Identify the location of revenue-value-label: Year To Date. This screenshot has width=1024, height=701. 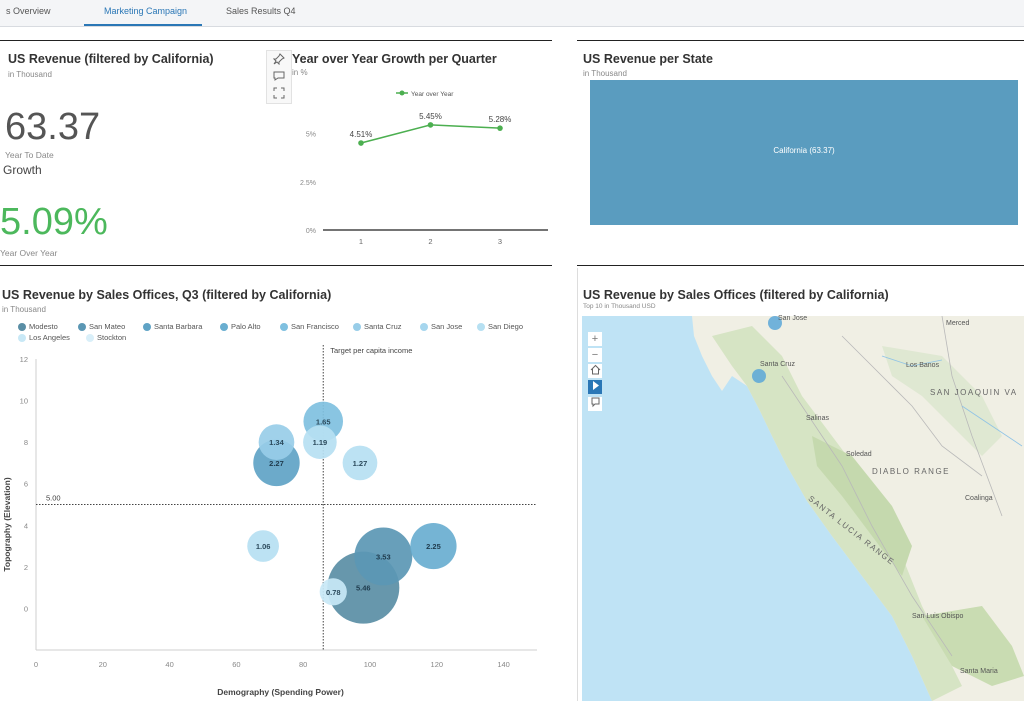
(29, 155).